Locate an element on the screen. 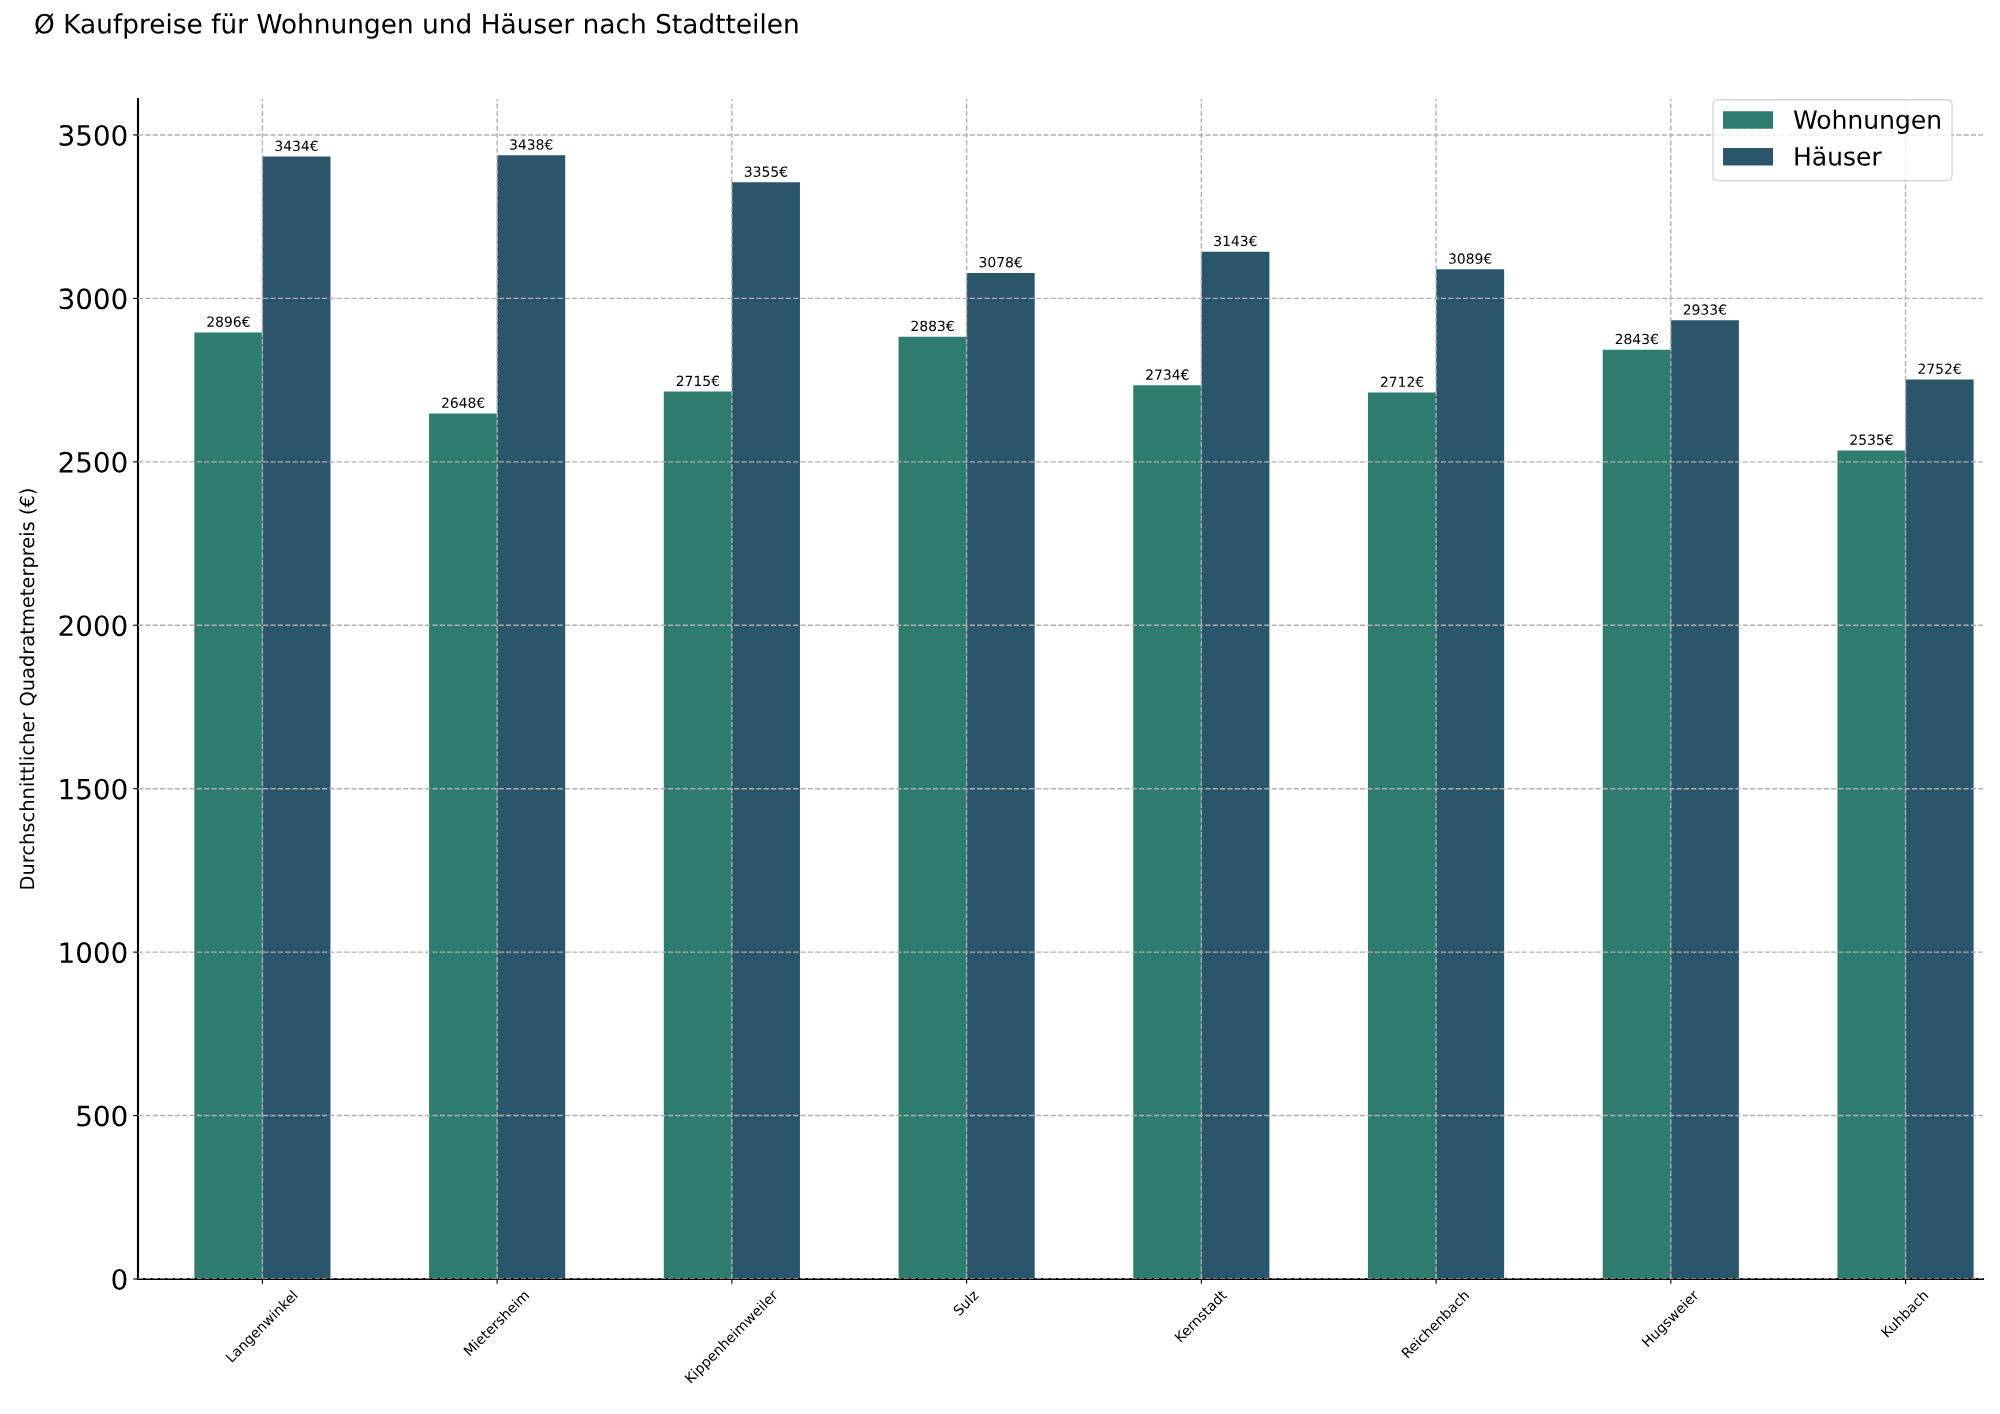 This screenshot has height=1414, width=2000. y-tick-label: 1500 is located at coordinates (93, 789).